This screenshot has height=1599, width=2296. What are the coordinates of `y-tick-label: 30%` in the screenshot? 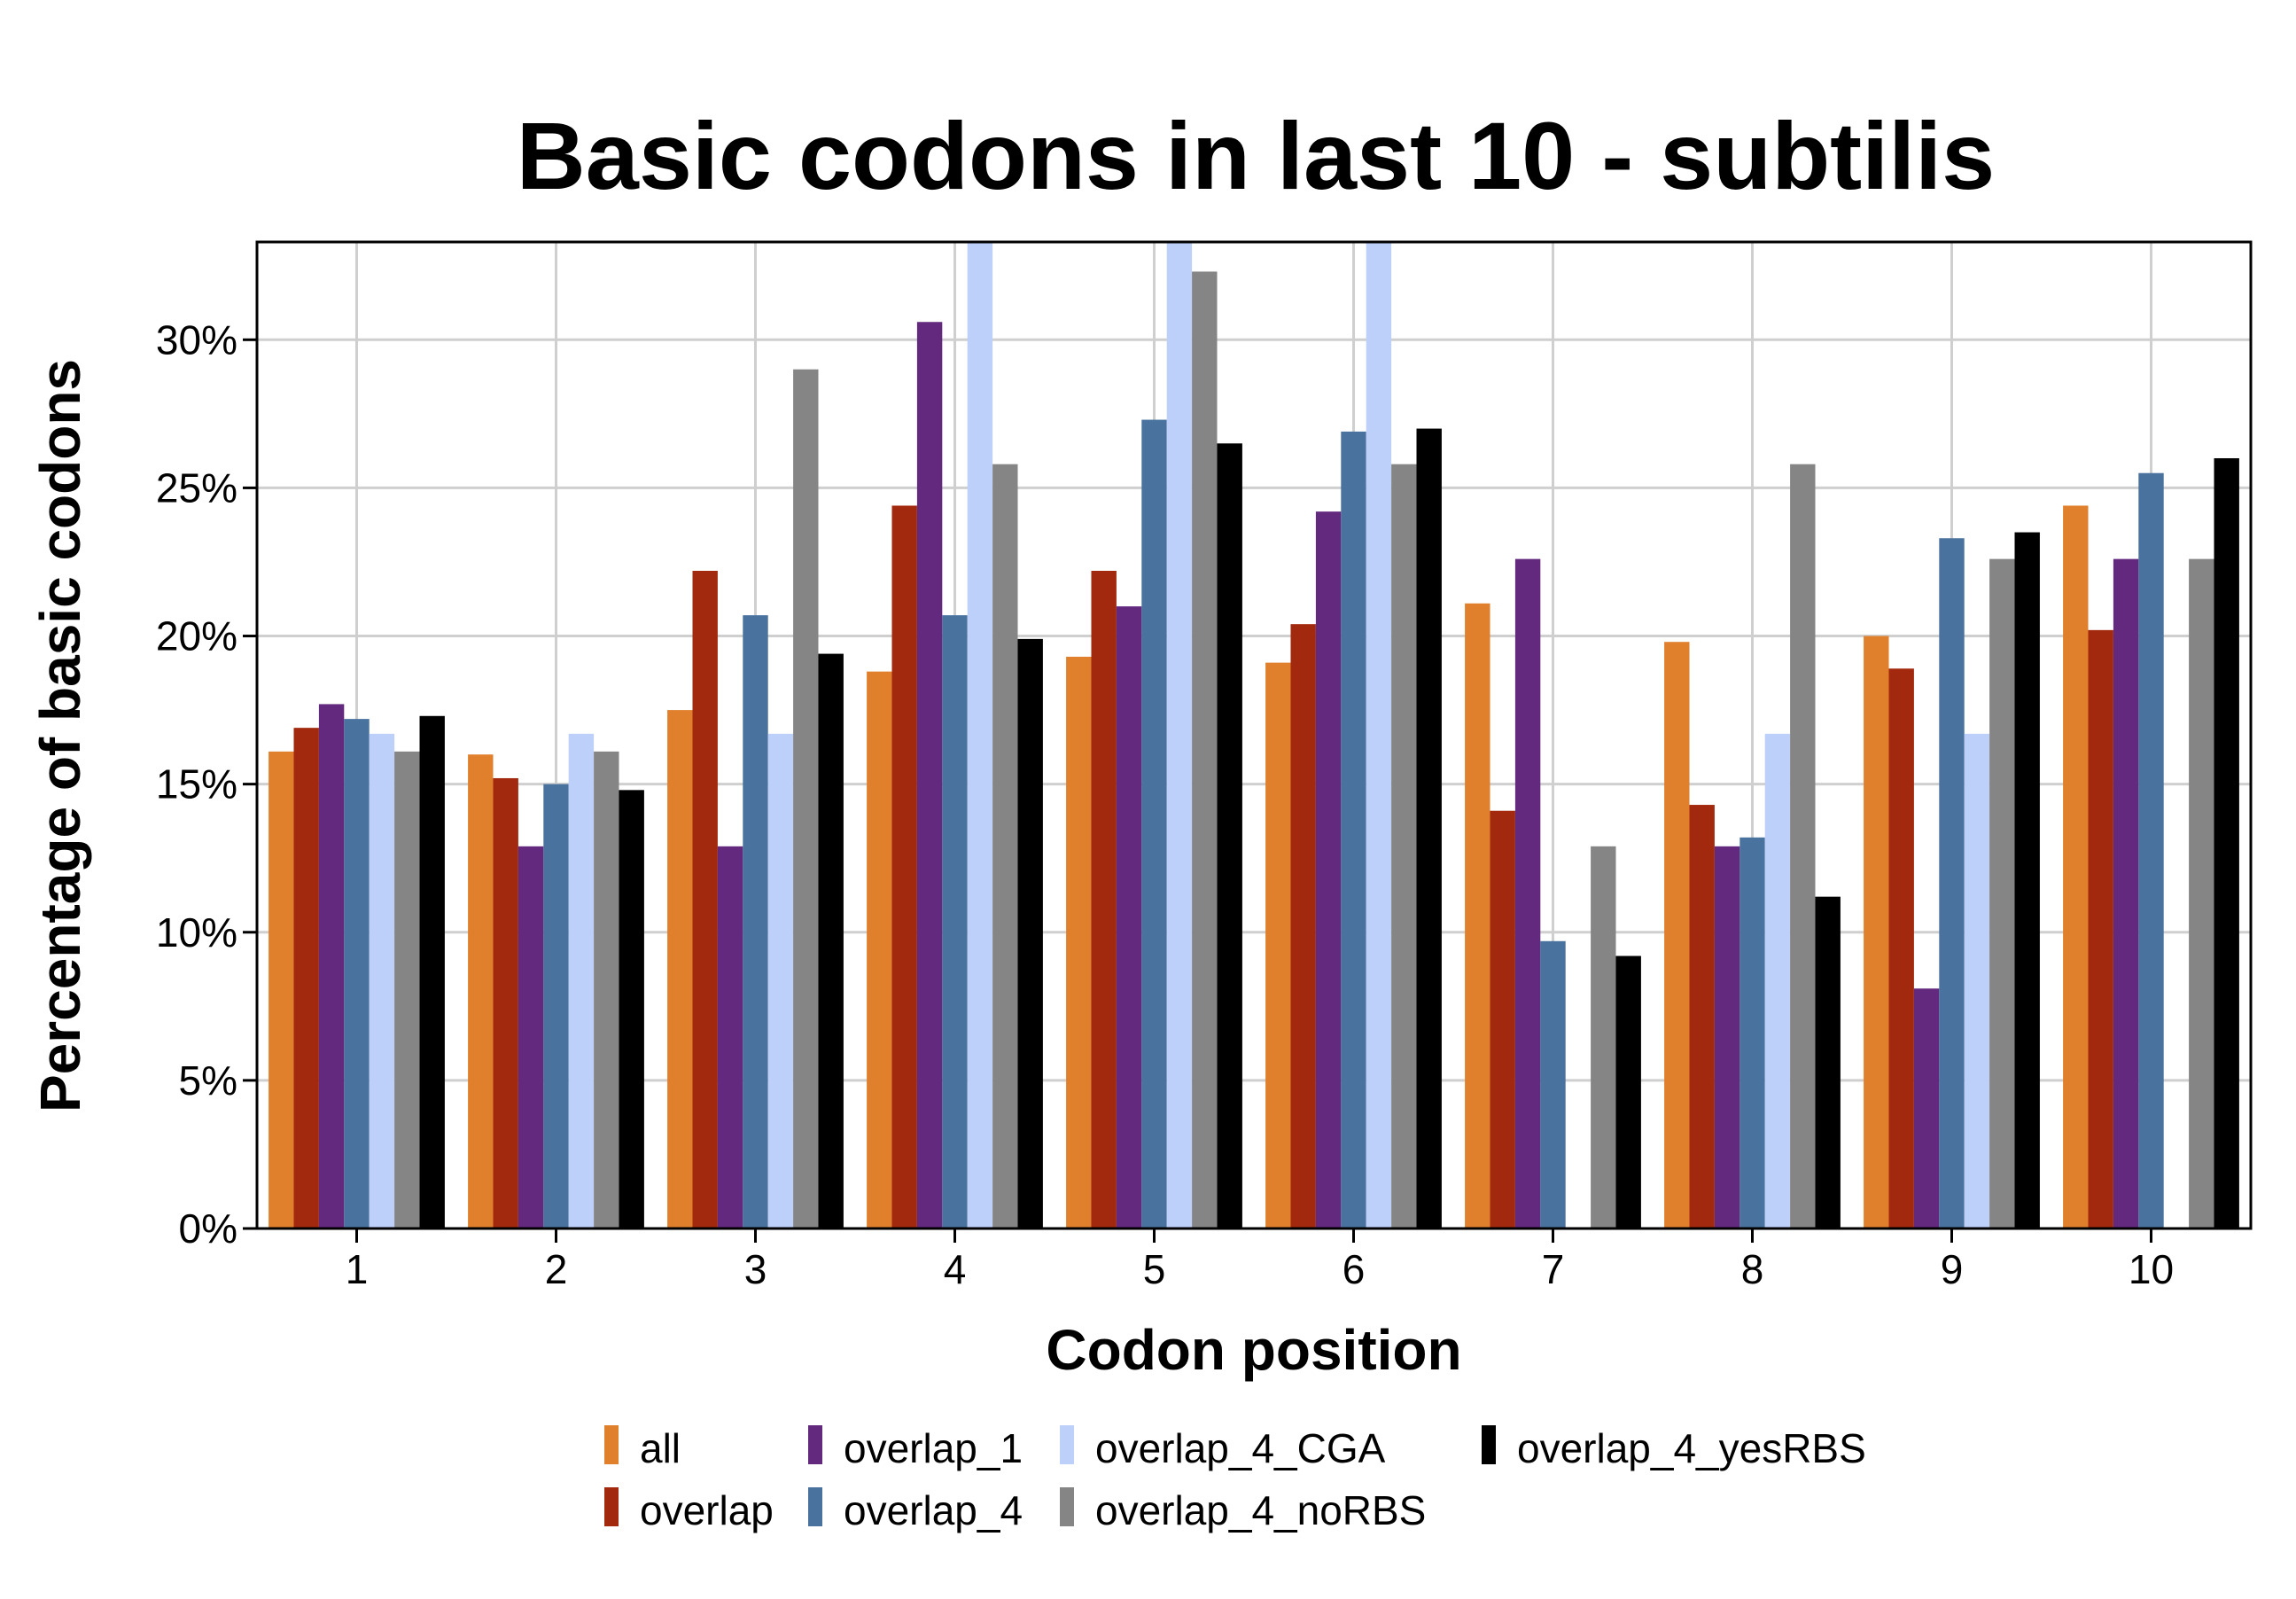 It's located at (196, 339).